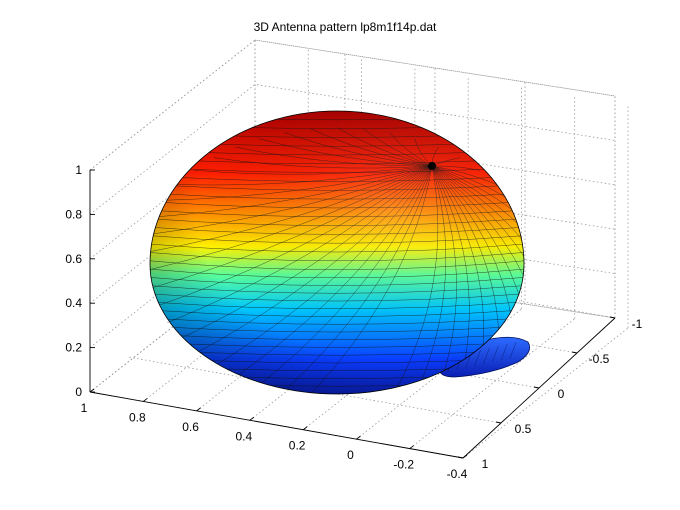 The image size is (680, 510). What do you see at coordinates (485, 464) in the screenshot?
I see `y-tick-label: 1` at bounding box center [485, 464].